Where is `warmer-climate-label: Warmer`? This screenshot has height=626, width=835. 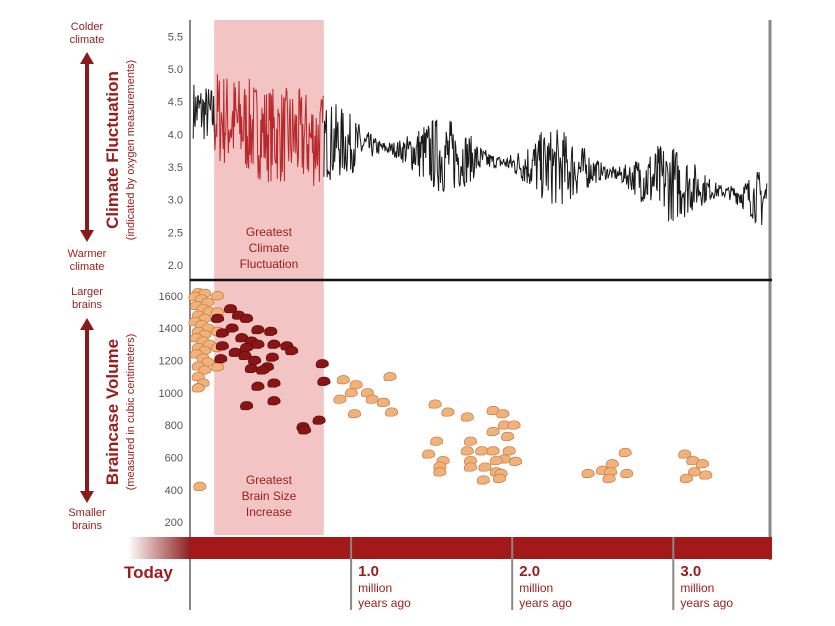 warmer-climate-label: Warmer is located at coordinates (87, 254).